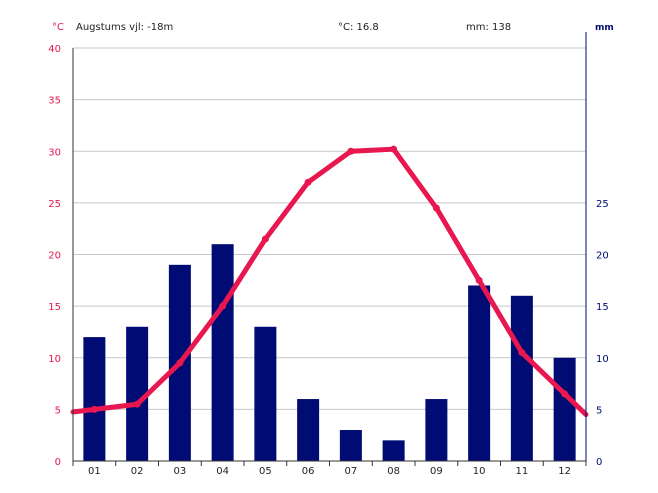  I want to click on y-tick-label-left: 0, so click(58, 462).